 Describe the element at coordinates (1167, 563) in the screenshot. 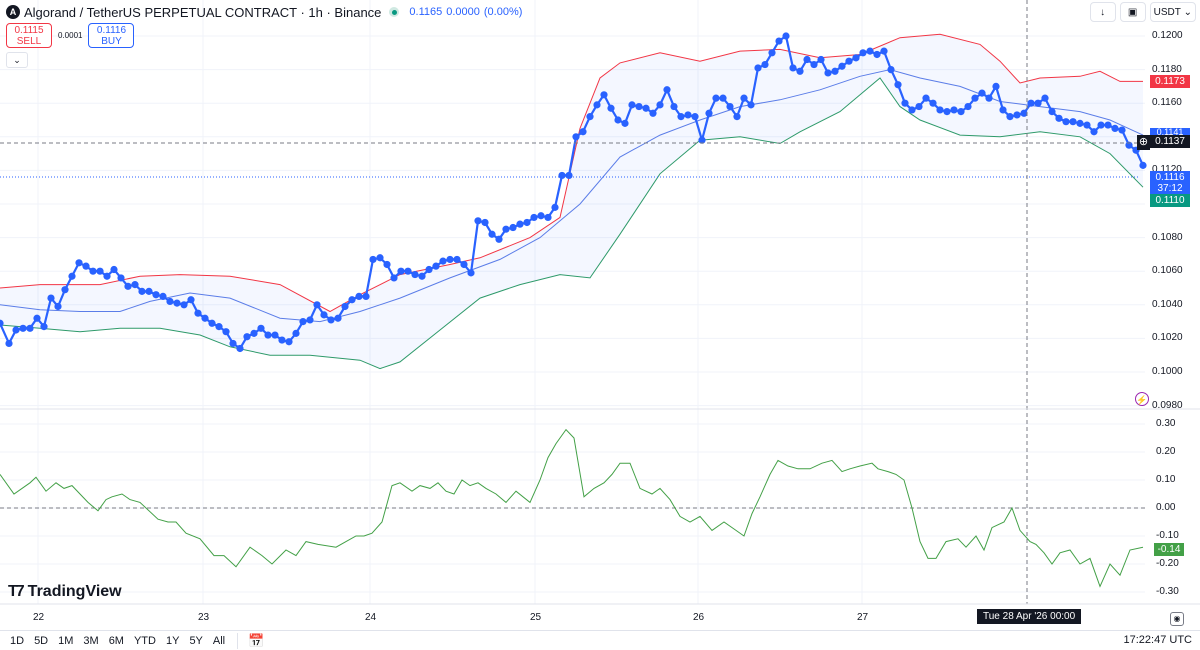

I see `osc-tick: -0.20` at that location.